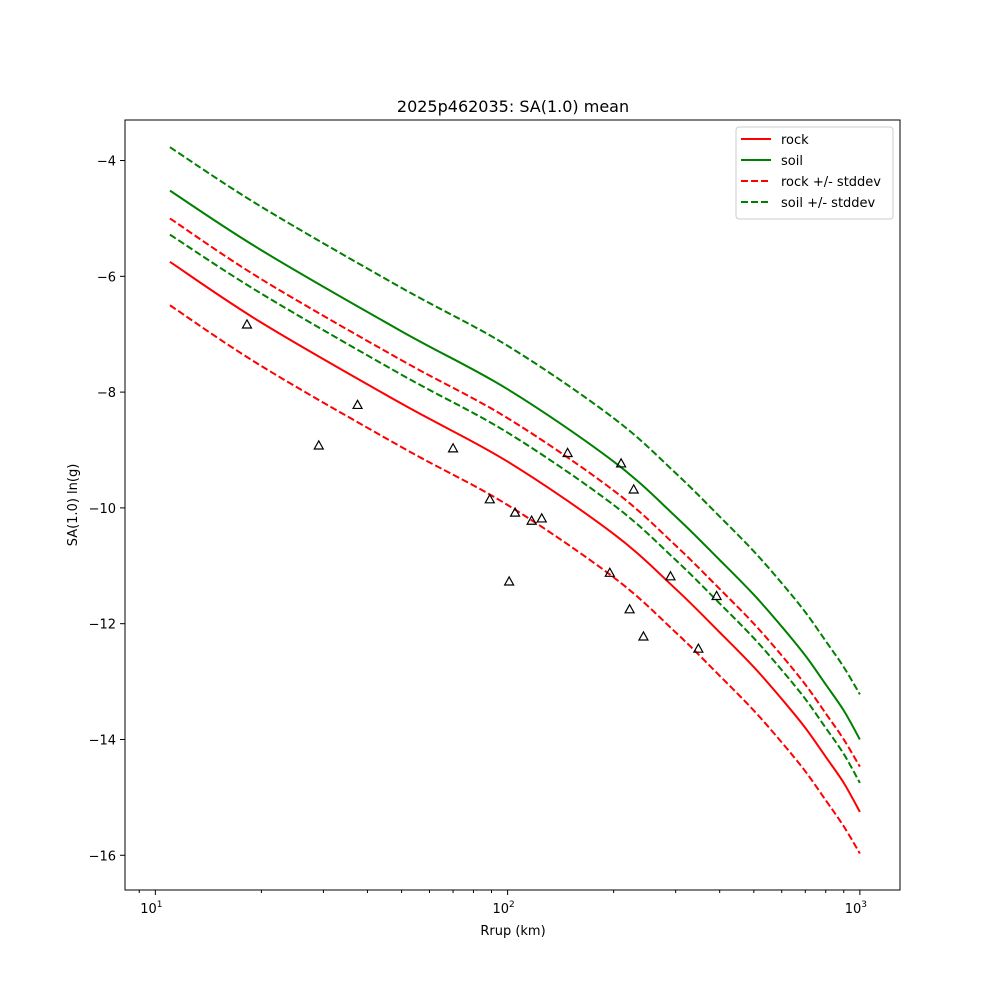 This screenshot has width=1000, height=1000. Describe the element at coordinates (102, 740) in the screenshot. I see `y-tick-label: −14` at that location.